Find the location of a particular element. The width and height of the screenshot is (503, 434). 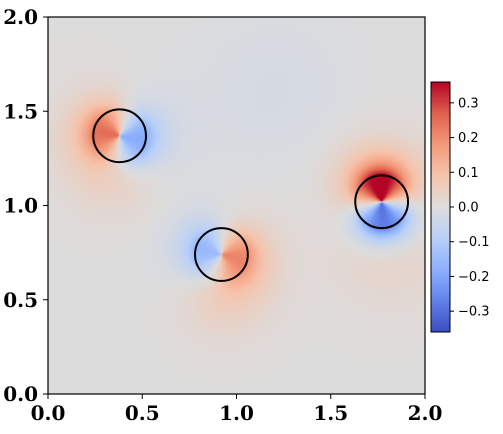

y-tick-label: 2.0 is located at coordinates (20, 17).